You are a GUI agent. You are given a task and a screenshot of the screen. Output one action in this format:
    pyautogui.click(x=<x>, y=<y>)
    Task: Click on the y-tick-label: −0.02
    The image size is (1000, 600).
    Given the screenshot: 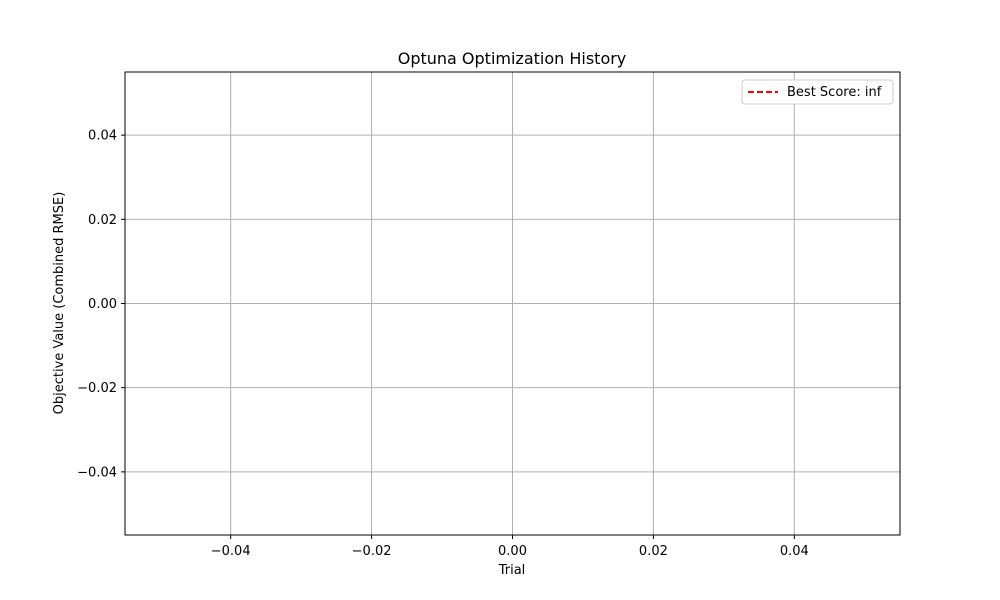 What is the action you would take?
    pyautogui.click(x=97, y=388)
    